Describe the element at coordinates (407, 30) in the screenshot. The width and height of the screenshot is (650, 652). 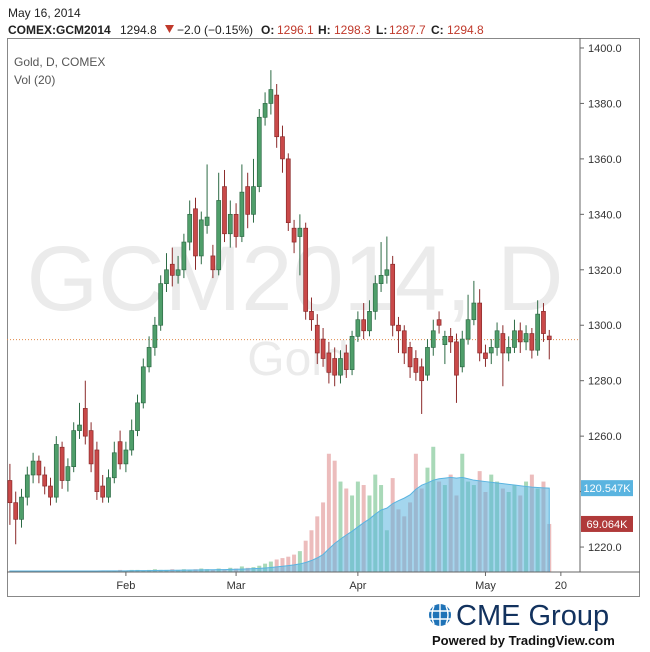
I see `low-value: 1287.7` at that location.